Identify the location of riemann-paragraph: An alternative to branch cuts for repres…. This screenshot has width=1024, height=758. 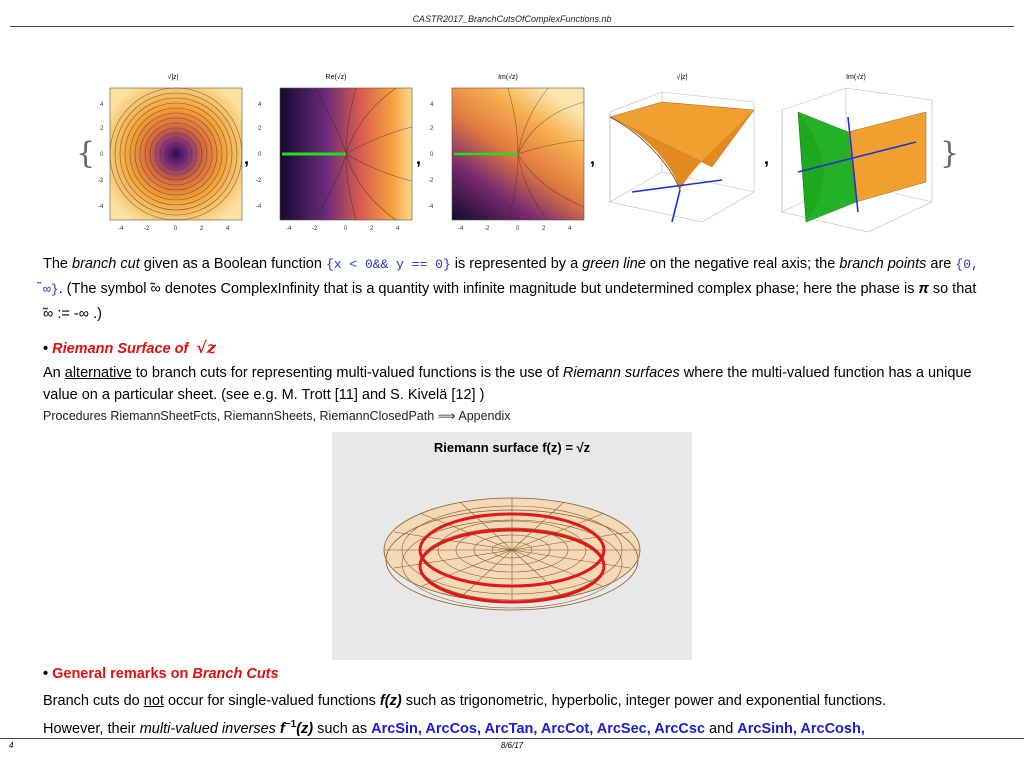
(518, 384).